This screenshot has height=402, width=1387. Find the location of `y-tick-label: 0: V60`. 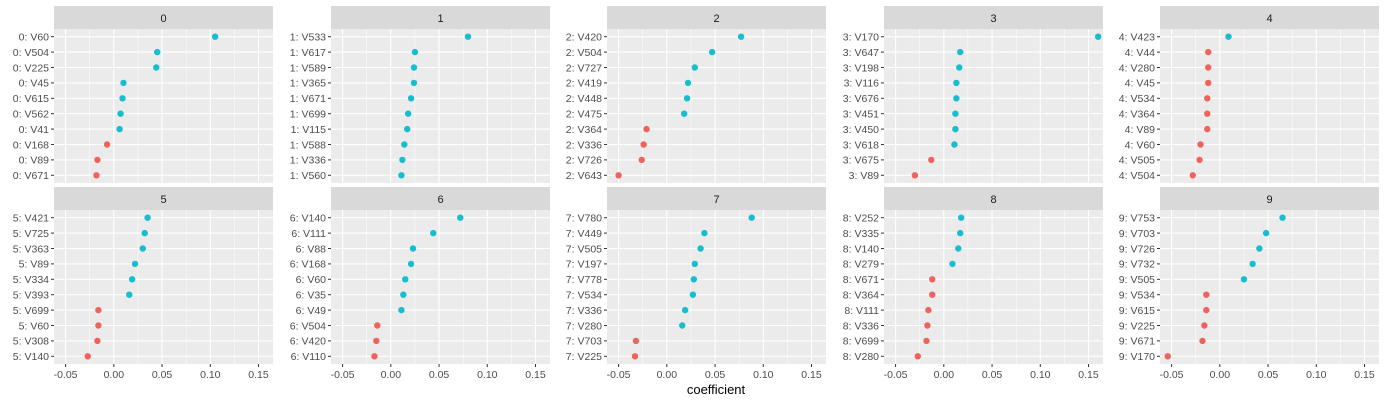

y-tick-label: 0: V60 is located at coordinates (34, 38).